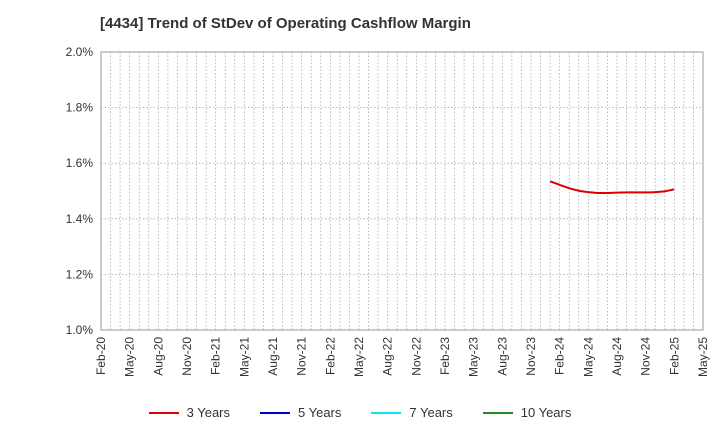  Describe the element at coordinates (244, 357) in the screenshot. I see `x-tick-label: May-21` at that location.